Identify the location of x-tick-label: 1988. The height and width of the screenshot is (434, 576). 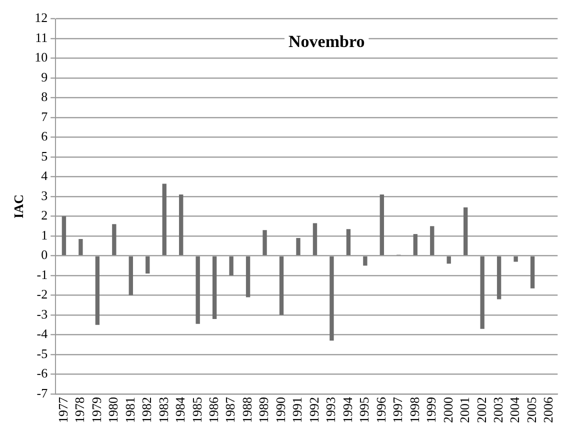
(246, 410).